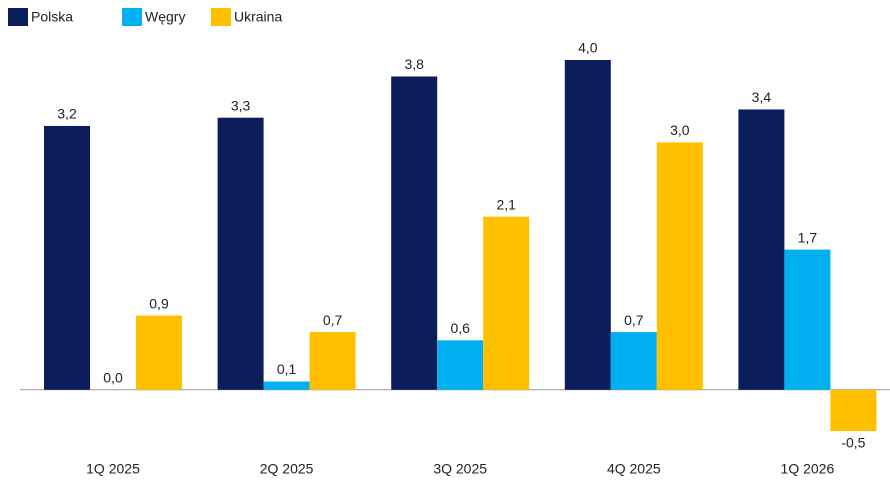 Image resolution: width=890 pixels, height=481 pixels. I want to click on legend-label: Polska, so click(52, 17).